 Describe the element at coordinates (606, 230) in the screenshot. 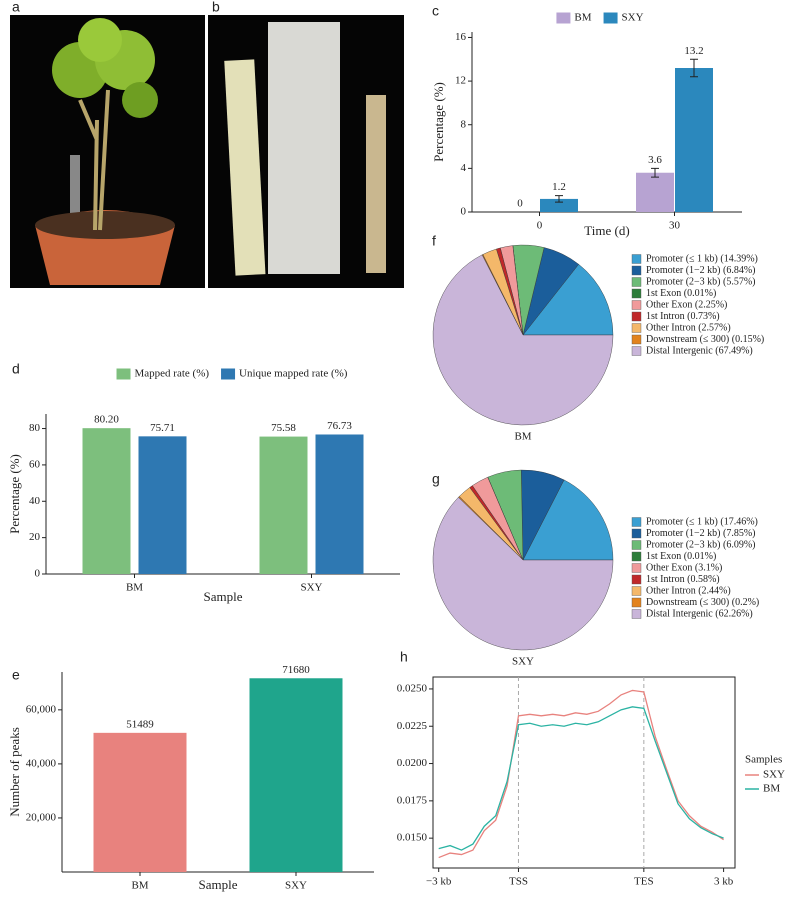

I see `x-axis-title: Time (d)` at that location.